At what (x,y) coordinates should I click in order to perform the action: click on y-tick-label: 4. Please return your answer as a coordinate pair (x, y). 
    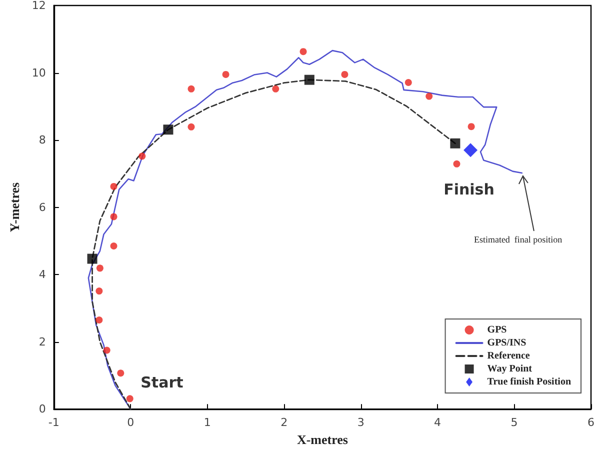
    Looking at the image, I should click on (42, 275).